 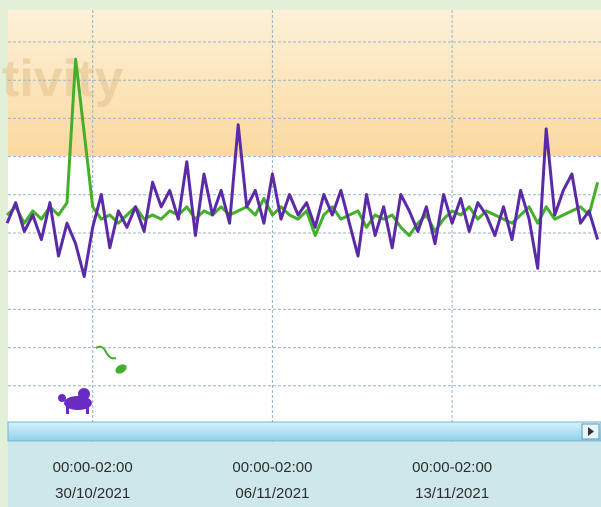 What do you see at coordinates (62, 79) in the screenshot?
I see `watermark: tivity` at bounding box center [62, 79].